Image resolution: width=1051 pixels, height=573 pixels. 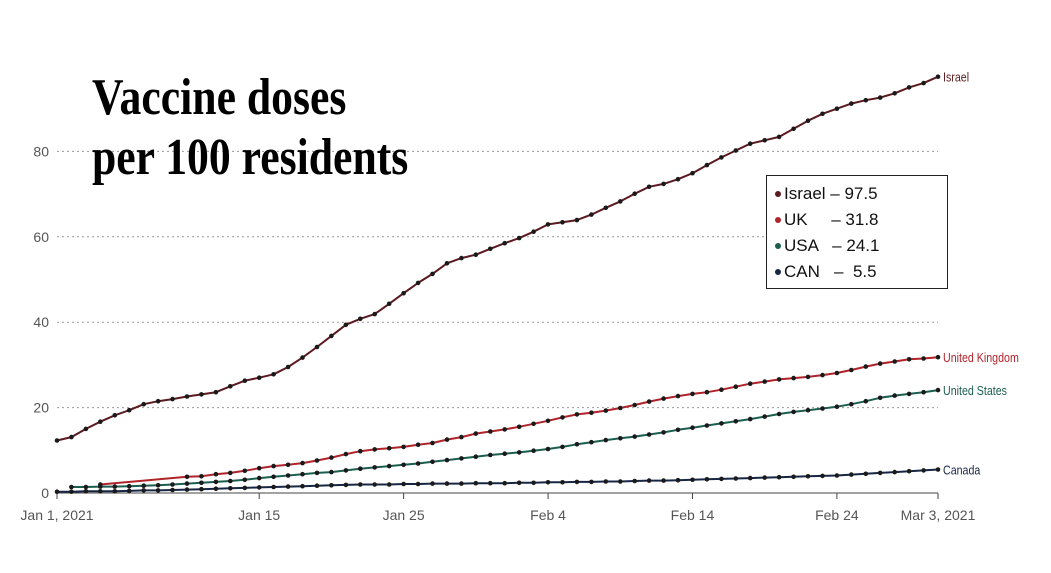 What do you see at coordinates (861, 194) in the screenshot?
I see `legend-item-israel: Israel – 97.5` at bounding box center [861, 194].